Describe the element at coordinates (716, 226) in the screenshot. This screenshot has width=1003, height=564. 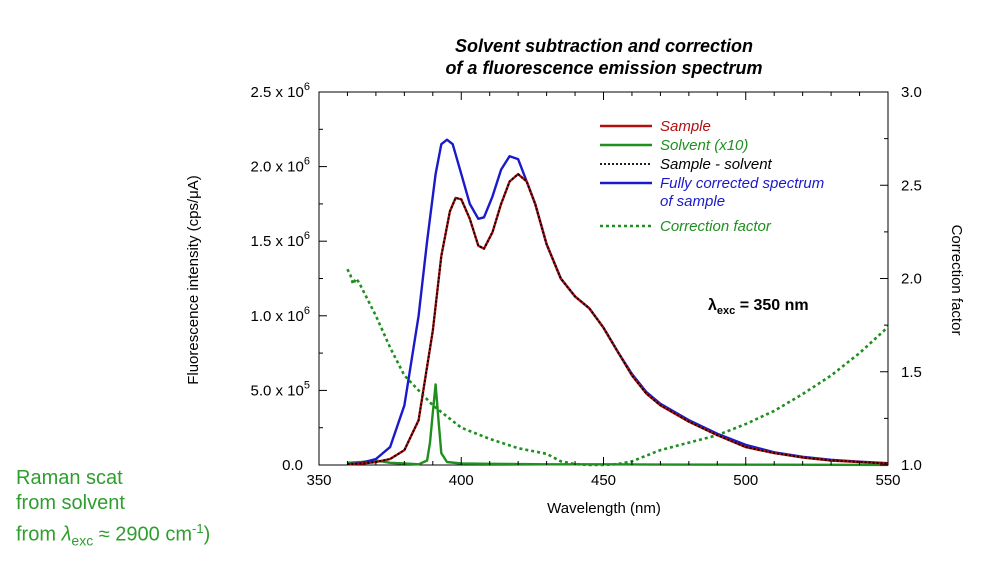
I see `legend-label-4: Correction factor` at that location.